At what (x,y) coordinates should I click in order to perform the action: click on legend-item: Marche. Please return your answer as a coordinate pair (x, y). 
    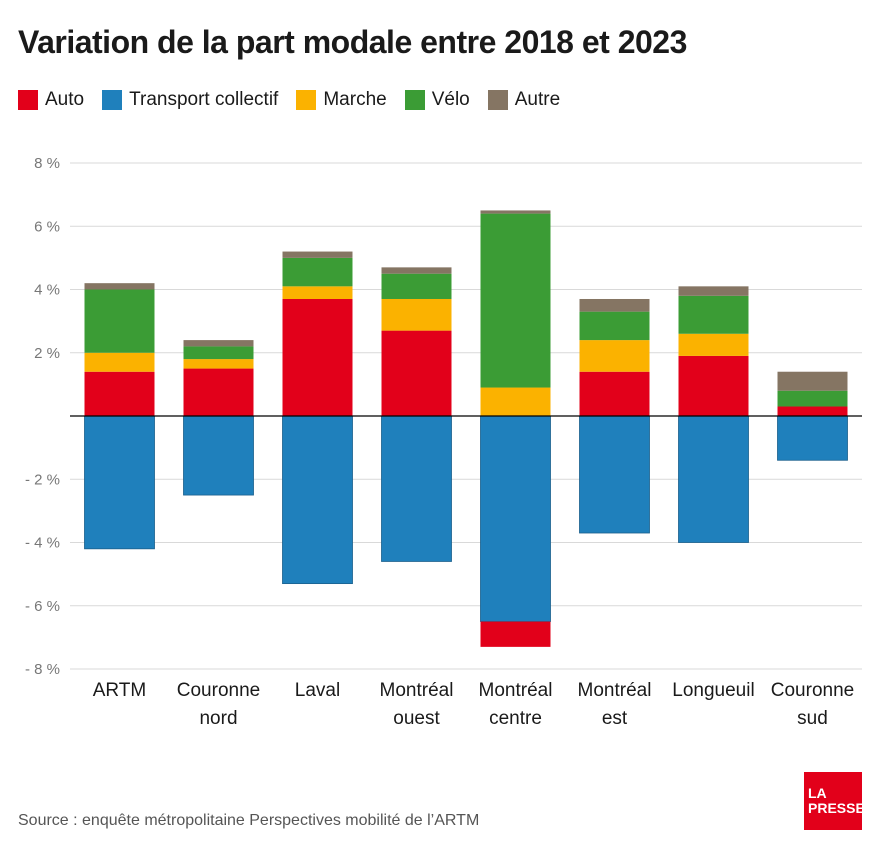
    Looking at the image, I should click on (341, 100).